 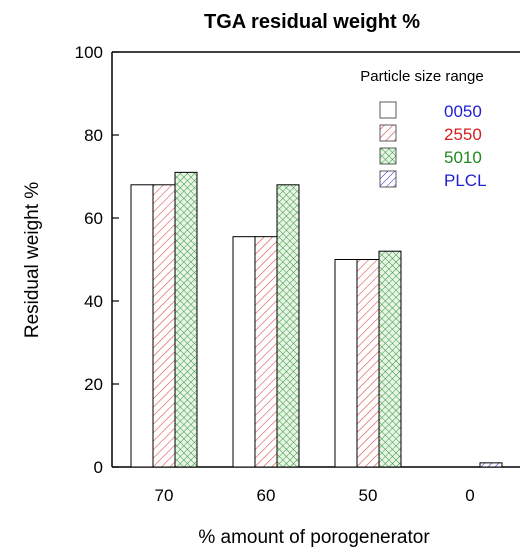 I want to click on y-tick-label: 40, so click(x=93, y=301).